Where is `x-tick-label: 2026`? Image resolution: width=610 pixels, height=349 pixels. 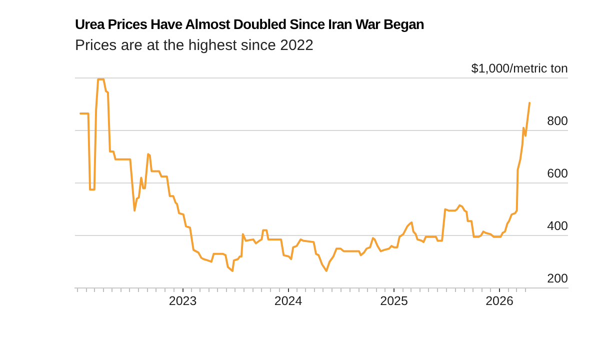 x-tick-label: 2026 is located at coordinates (500, 301).